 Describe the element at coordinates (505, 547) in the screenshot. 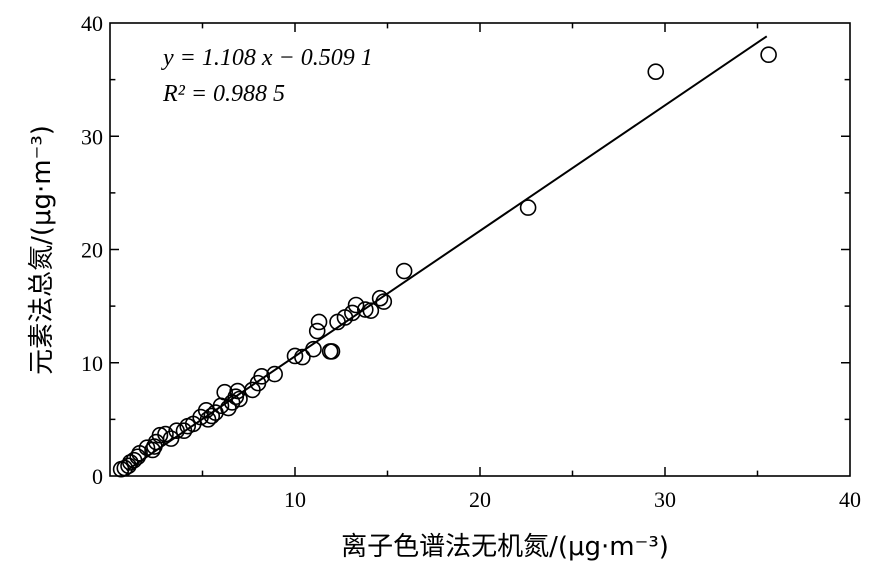

I see `x-axis-label: 离子色谱法无机氮/(μg·m⁻³)` at that location.